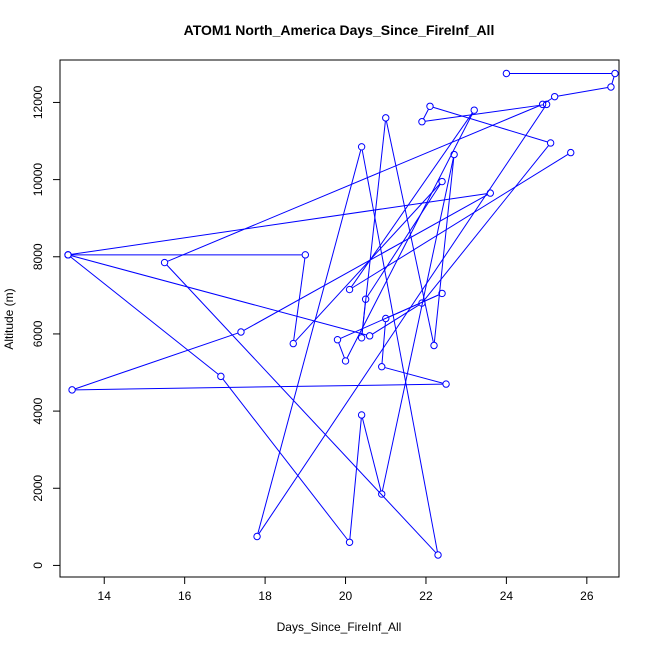 Image resolution: width=650 pixels, height=655 pixels. I want to click on x-tick-label: 22, so click(426, 596).